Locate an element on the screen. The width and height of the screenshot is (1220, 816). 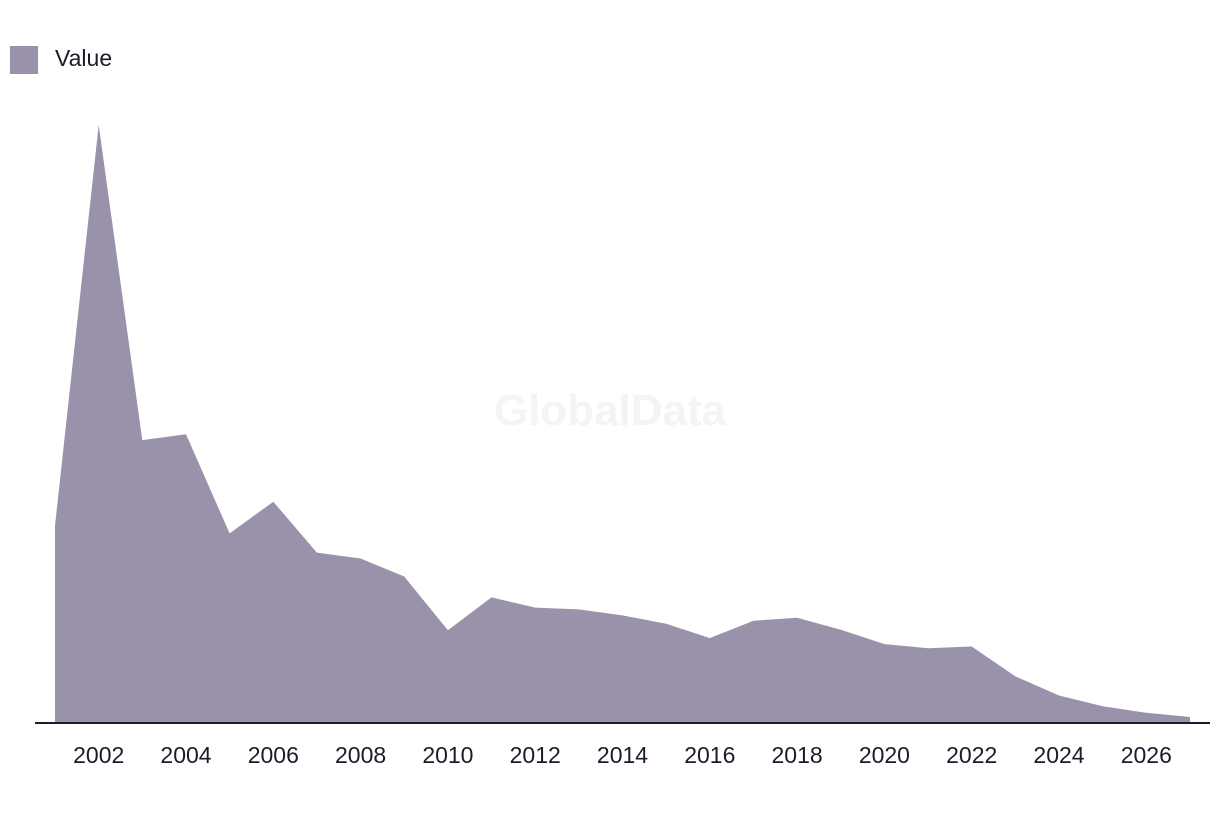
x-tick-label-2020: 2020 is located at coordinates (884, 755).